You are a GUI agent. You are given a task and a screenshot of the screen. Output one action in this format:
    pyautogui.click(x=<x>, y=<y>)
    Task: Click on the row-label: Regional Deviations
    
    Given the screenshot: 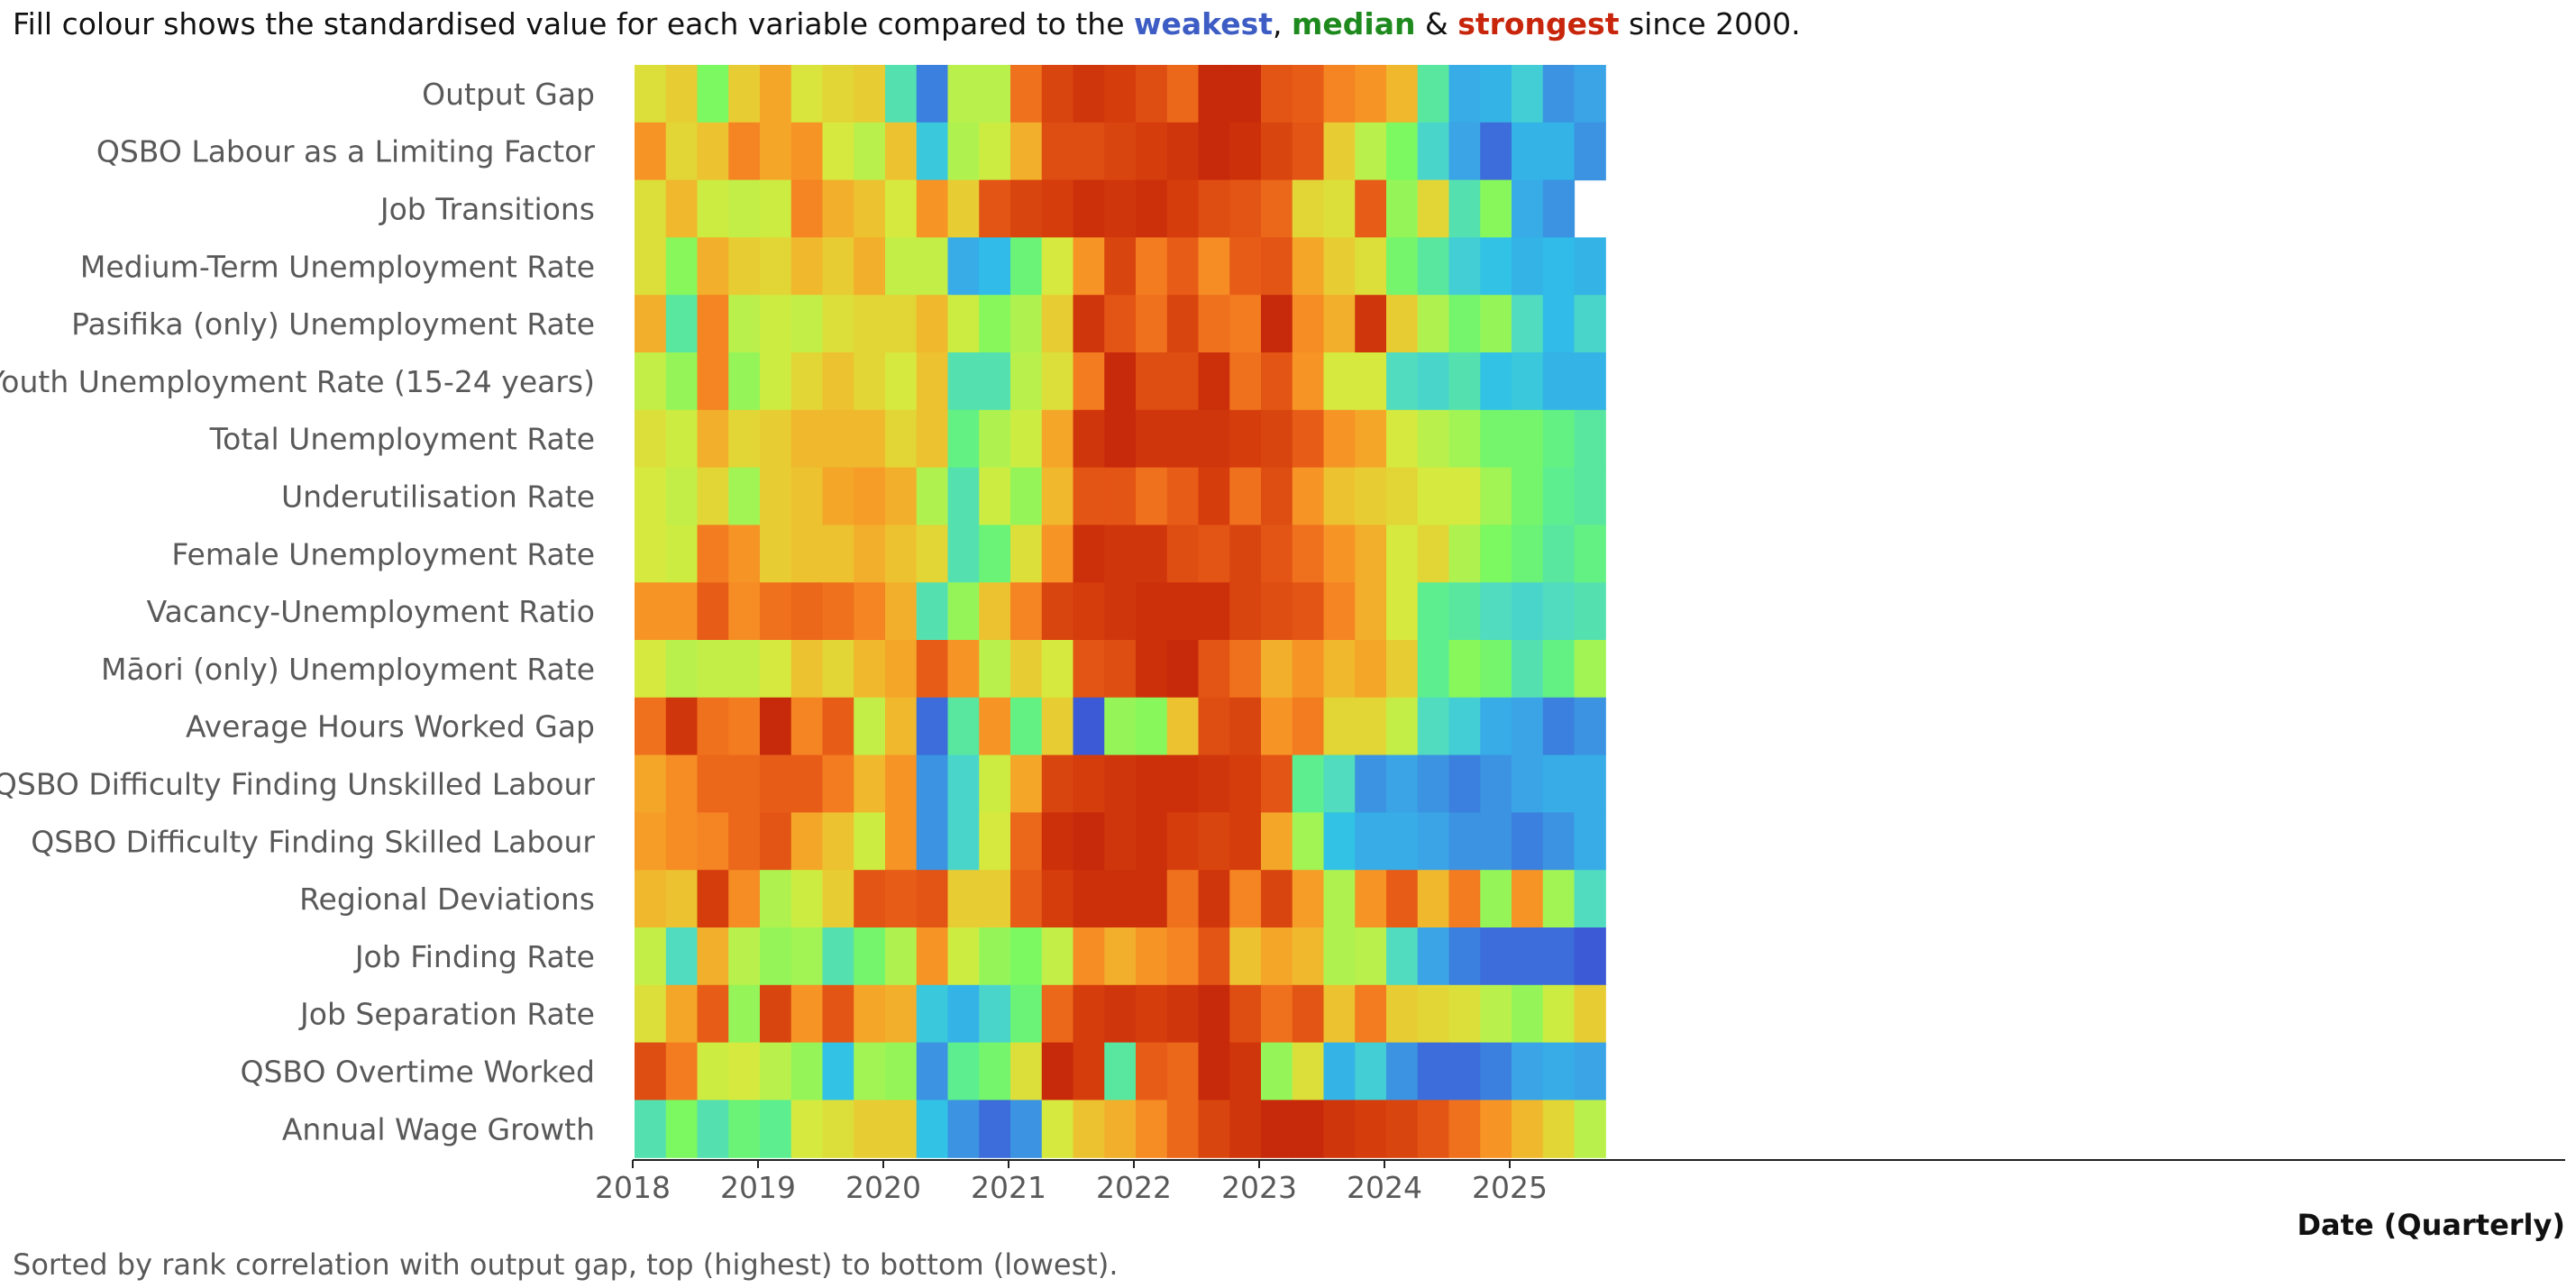 What is the action you would take?
    pyautogui.click(x=447, y=899)
    